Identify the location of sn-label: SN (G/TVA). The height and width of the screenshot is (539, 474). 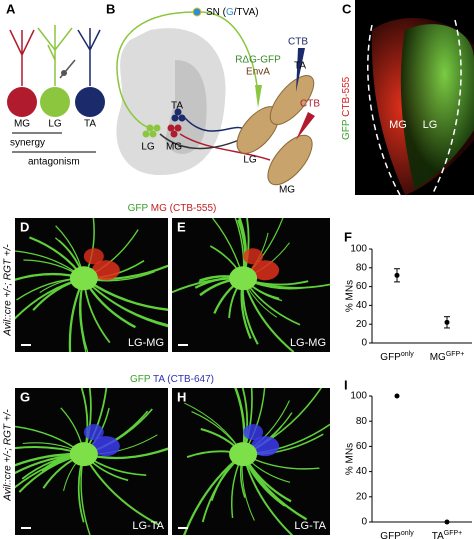
(232, 12).